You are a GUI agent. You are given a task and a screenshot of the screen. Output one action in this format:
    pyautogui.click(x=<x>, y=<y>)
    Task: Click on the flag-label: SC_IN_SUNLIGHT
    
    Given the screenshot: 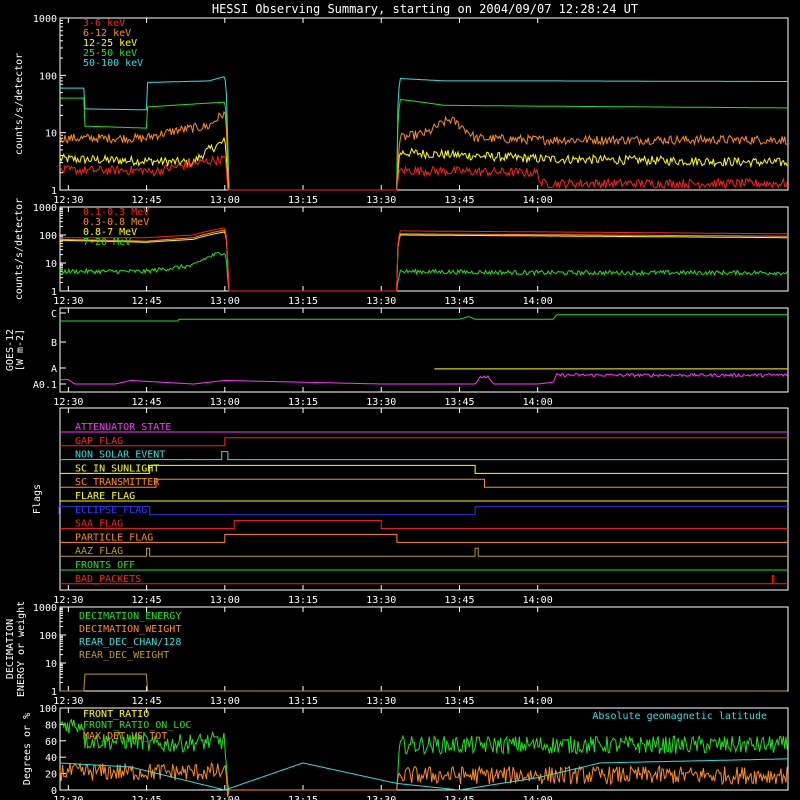 What is the action you would take?
    pyautogui.click(x=117, y=468)
    